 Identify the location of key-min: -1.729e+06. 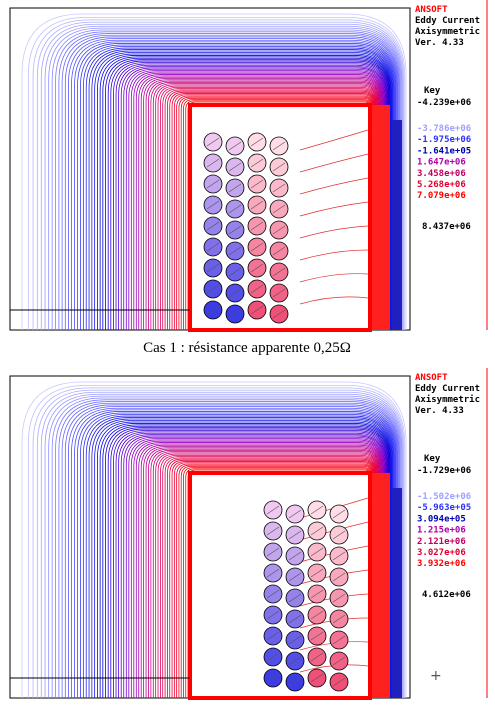
(444, 471).